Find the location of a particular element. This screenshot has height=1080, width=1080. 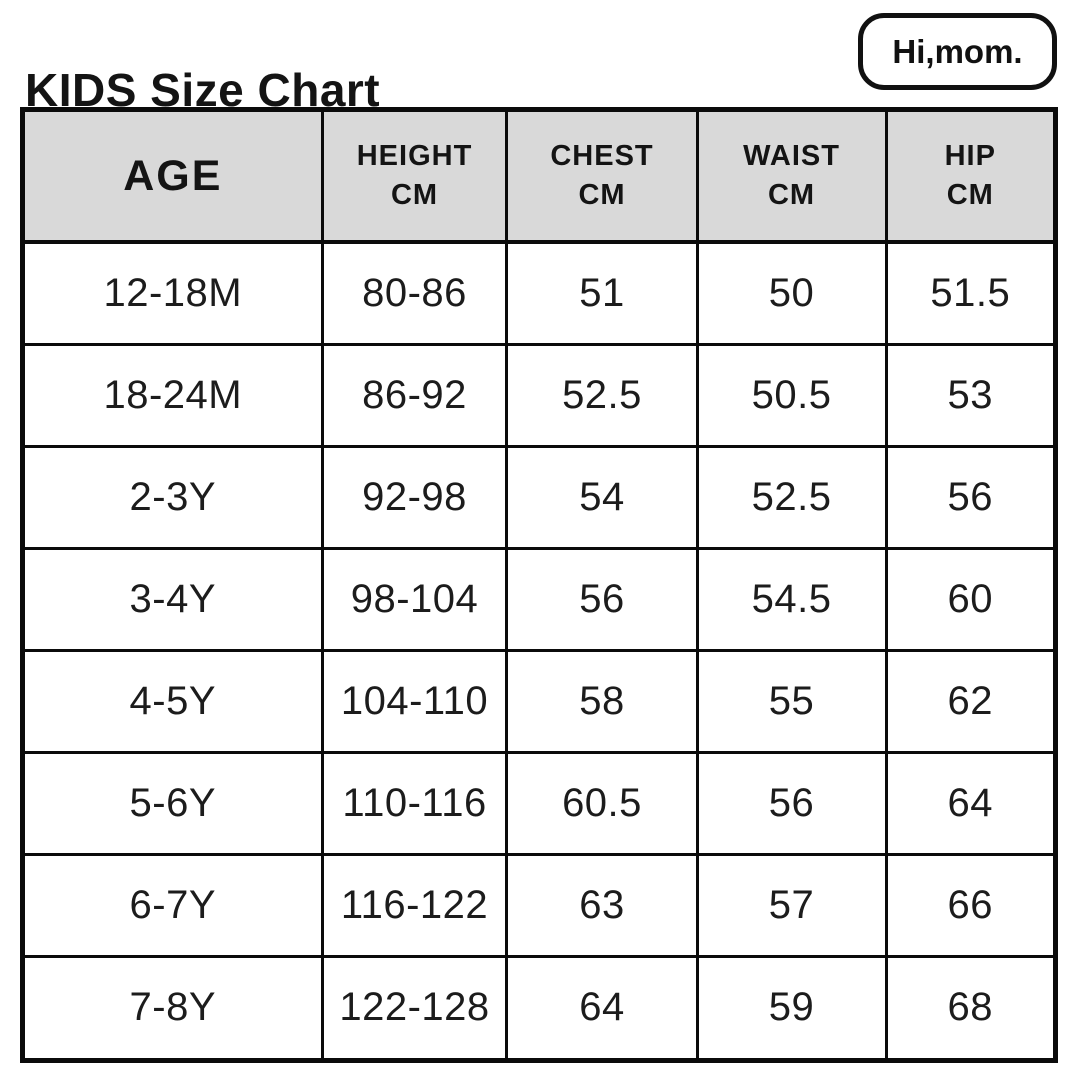

table-row: 7-8Y 122-128 64 59 68 is located at coordinates (539, 1008).